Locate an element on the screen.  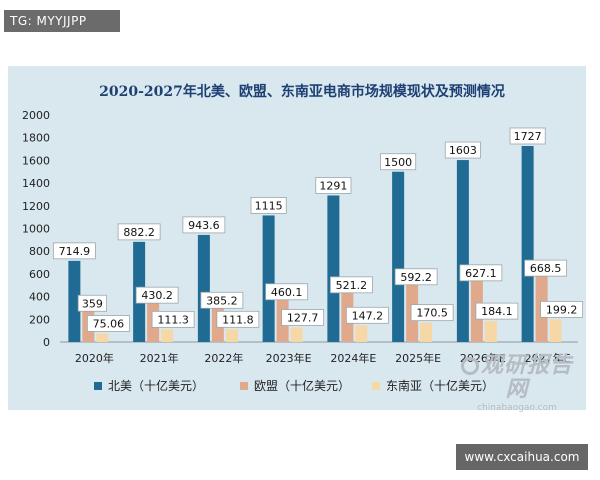
data-label: 75.06 is located at coordinates (109, 323).